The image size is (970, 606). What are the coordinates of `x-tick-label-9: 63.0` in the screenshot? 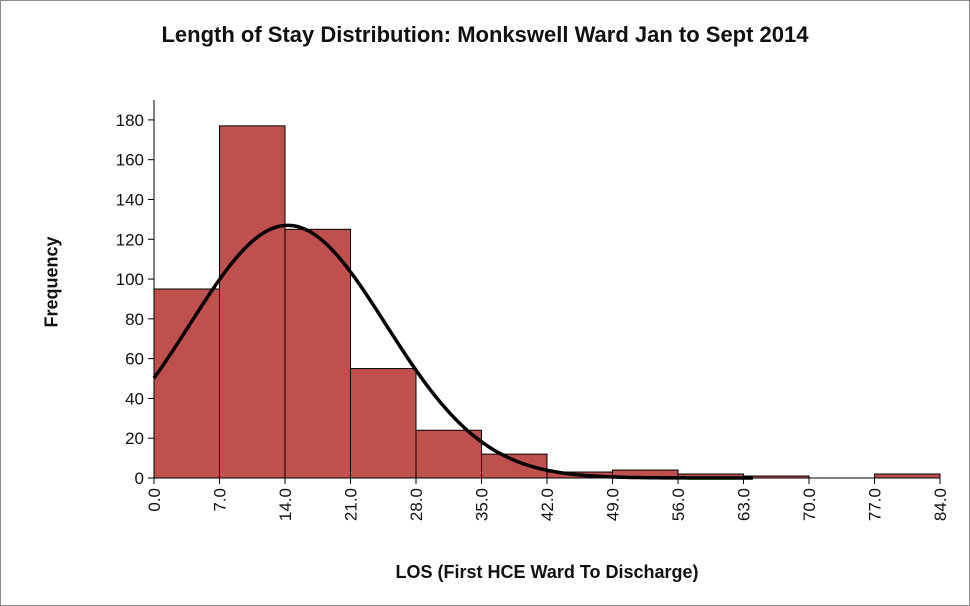 It's located at (744, 504).